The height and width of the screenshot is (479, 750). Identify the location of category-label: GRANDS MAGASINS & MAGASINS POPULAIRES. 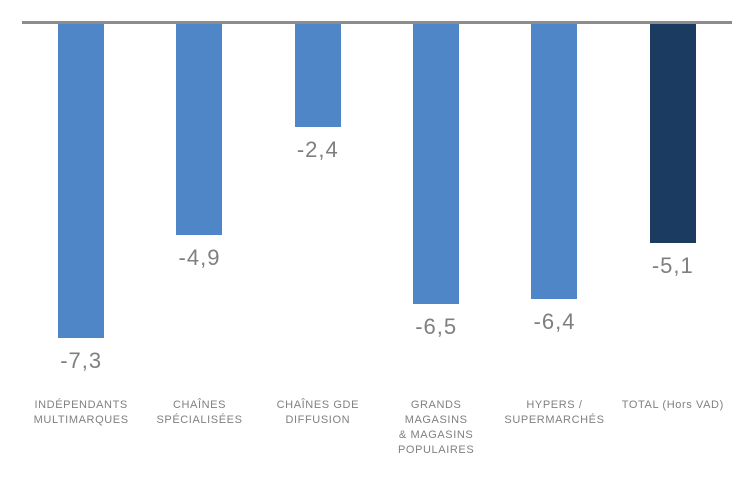
(436, 427).